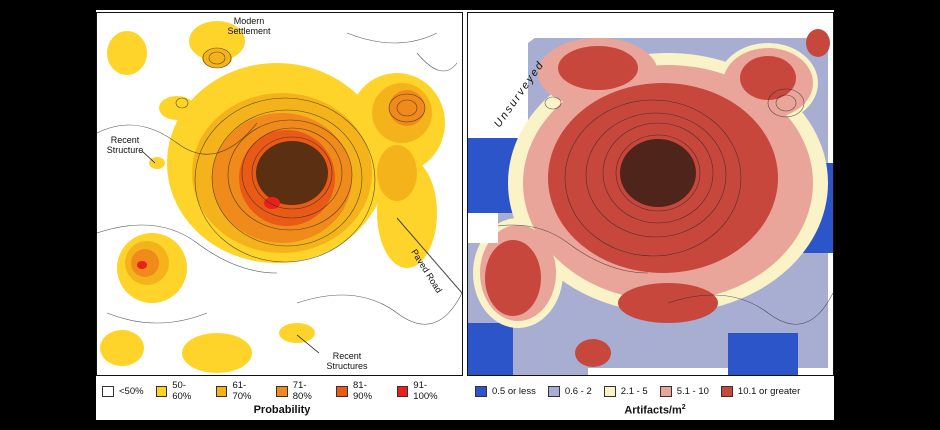 This screenshot has height=430, width=940. What do you see at coordinates (769, 391) in the screenshot?
I see `artifact-legend-label: 10.1 or greater` at bounding box center [769, 391].